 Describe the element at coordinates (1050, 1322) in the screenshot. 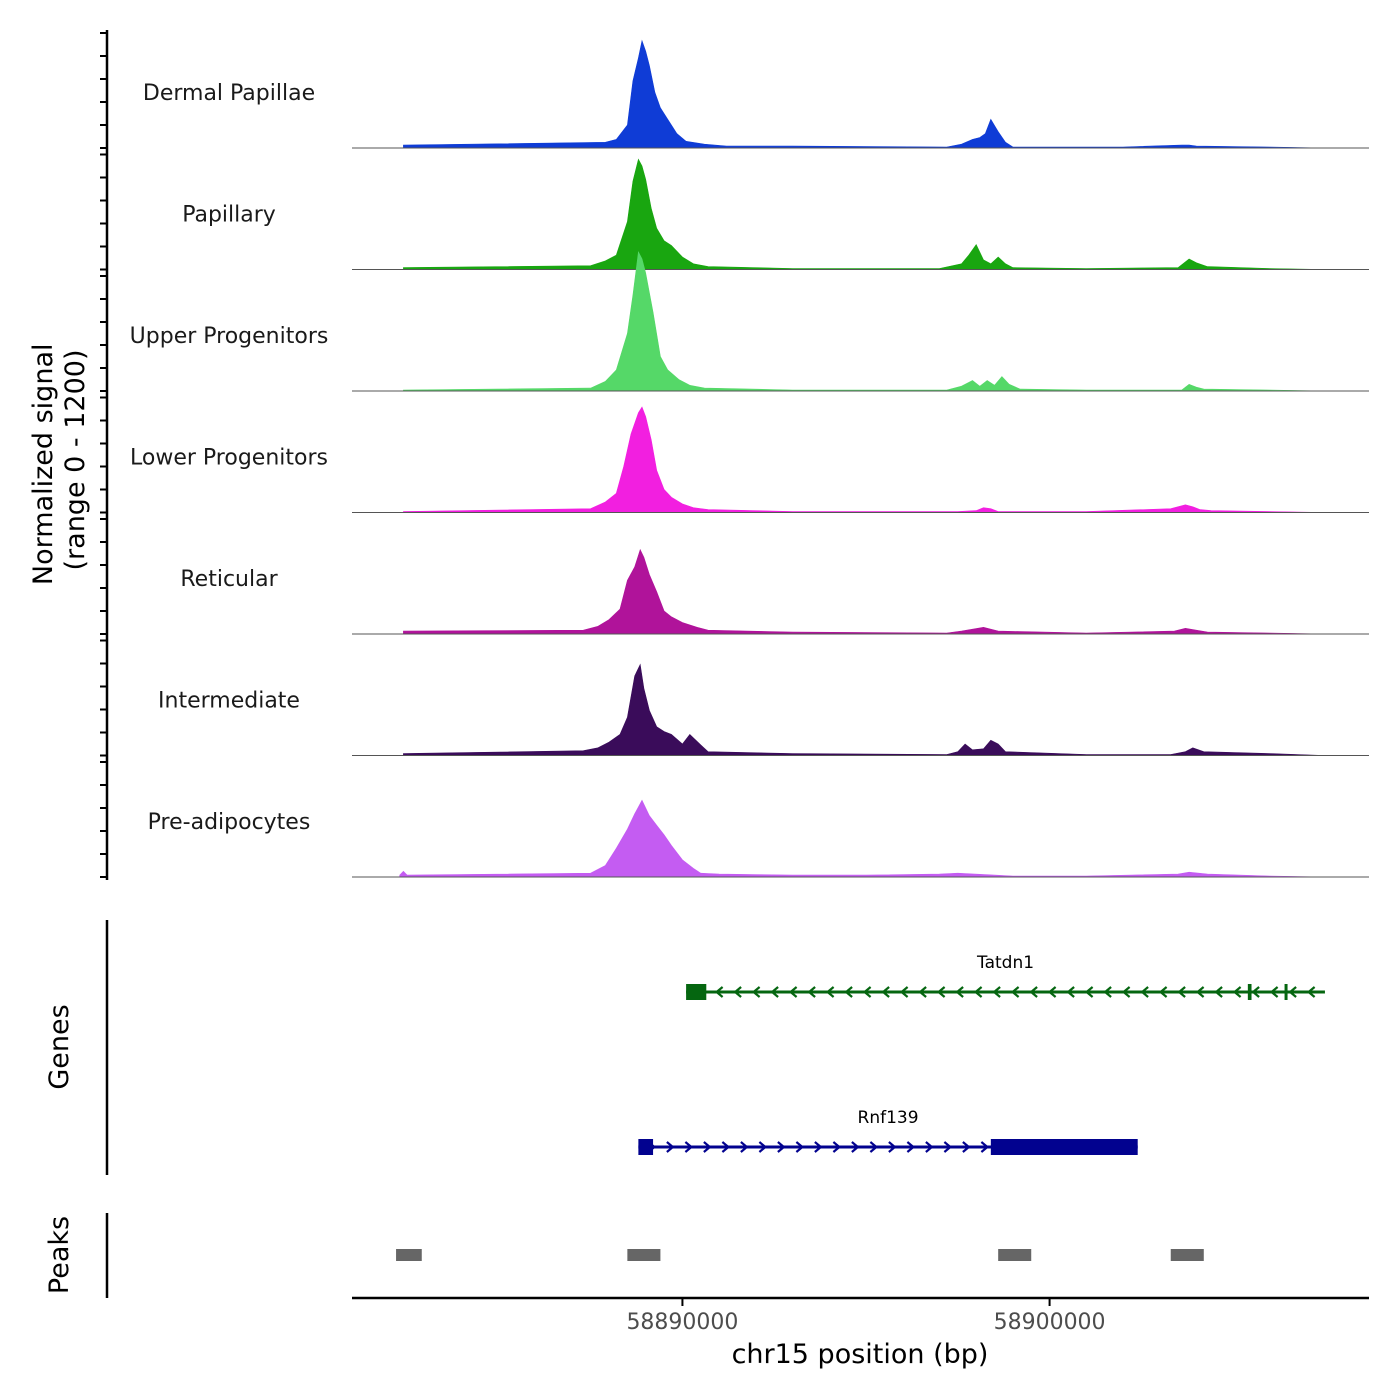

I see `x-tick-label: 58900000` at that location.